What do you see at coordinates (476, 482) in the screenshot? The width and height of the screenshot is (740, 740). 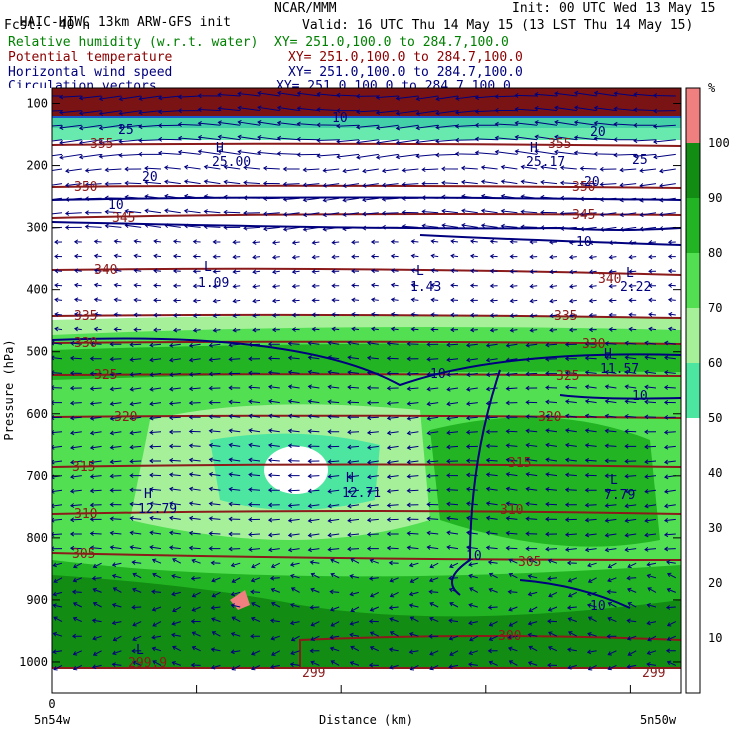 I see `wind-10-vertical-line` at bounding box center [476, 482].